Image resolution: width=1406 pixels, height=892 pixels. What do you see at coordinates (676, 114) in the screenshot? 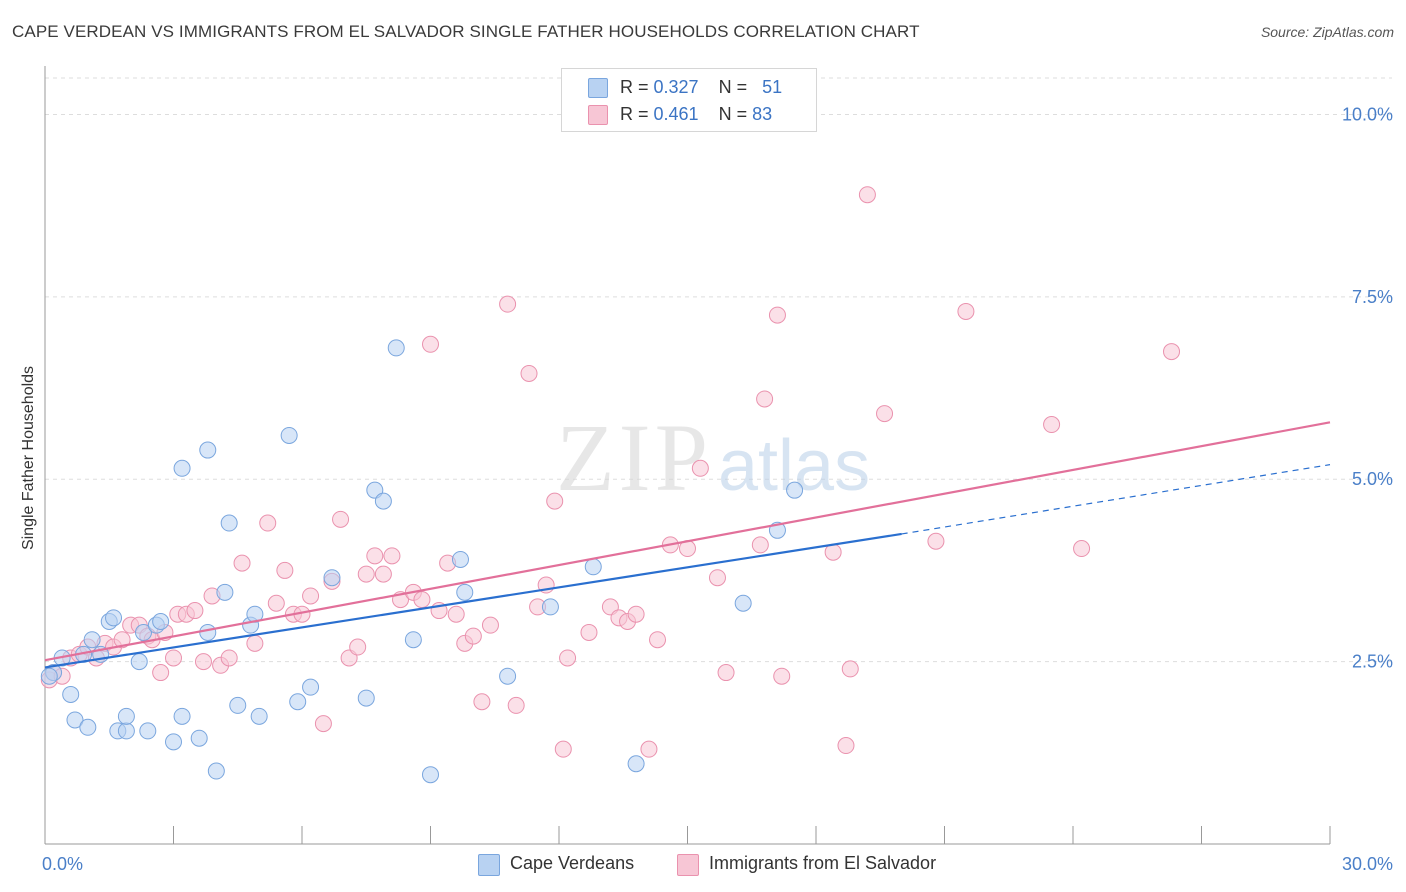
I see `legend-r-value: 0.461` at bounding box center [676, 114].